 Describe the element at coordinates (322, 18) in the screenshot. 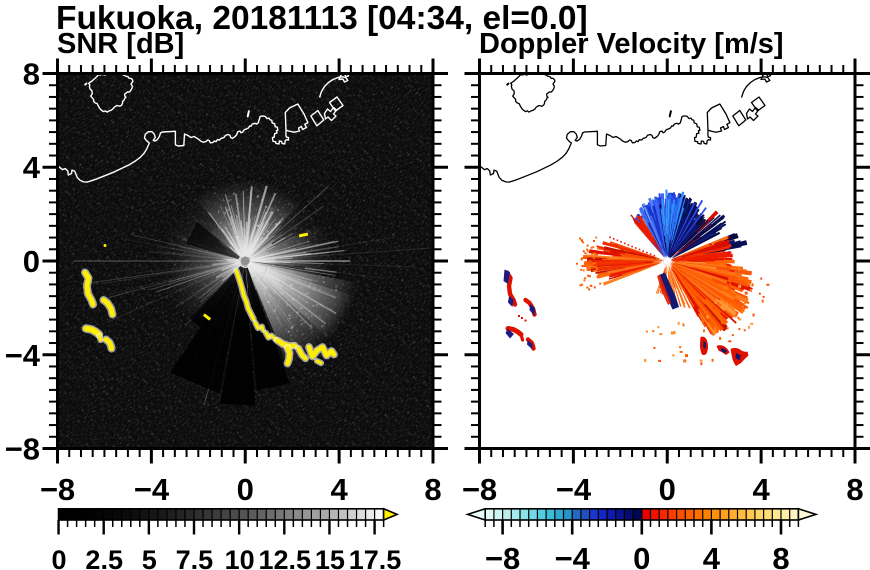

I see `svg-text:Fukuoka, 20181113 [04:34, el=0: Fukuoka, 20181113 [04:34, el=0.0]` at that location.